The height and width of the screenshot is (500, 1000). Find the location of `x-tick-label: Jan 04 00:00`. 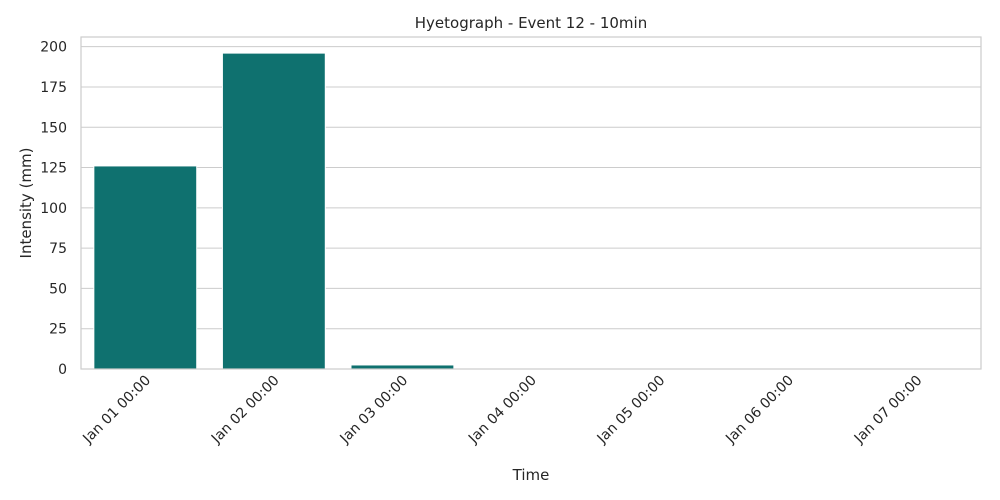

x-tick-label: Jan 04 00:00 is located at coordinates (502, 410).